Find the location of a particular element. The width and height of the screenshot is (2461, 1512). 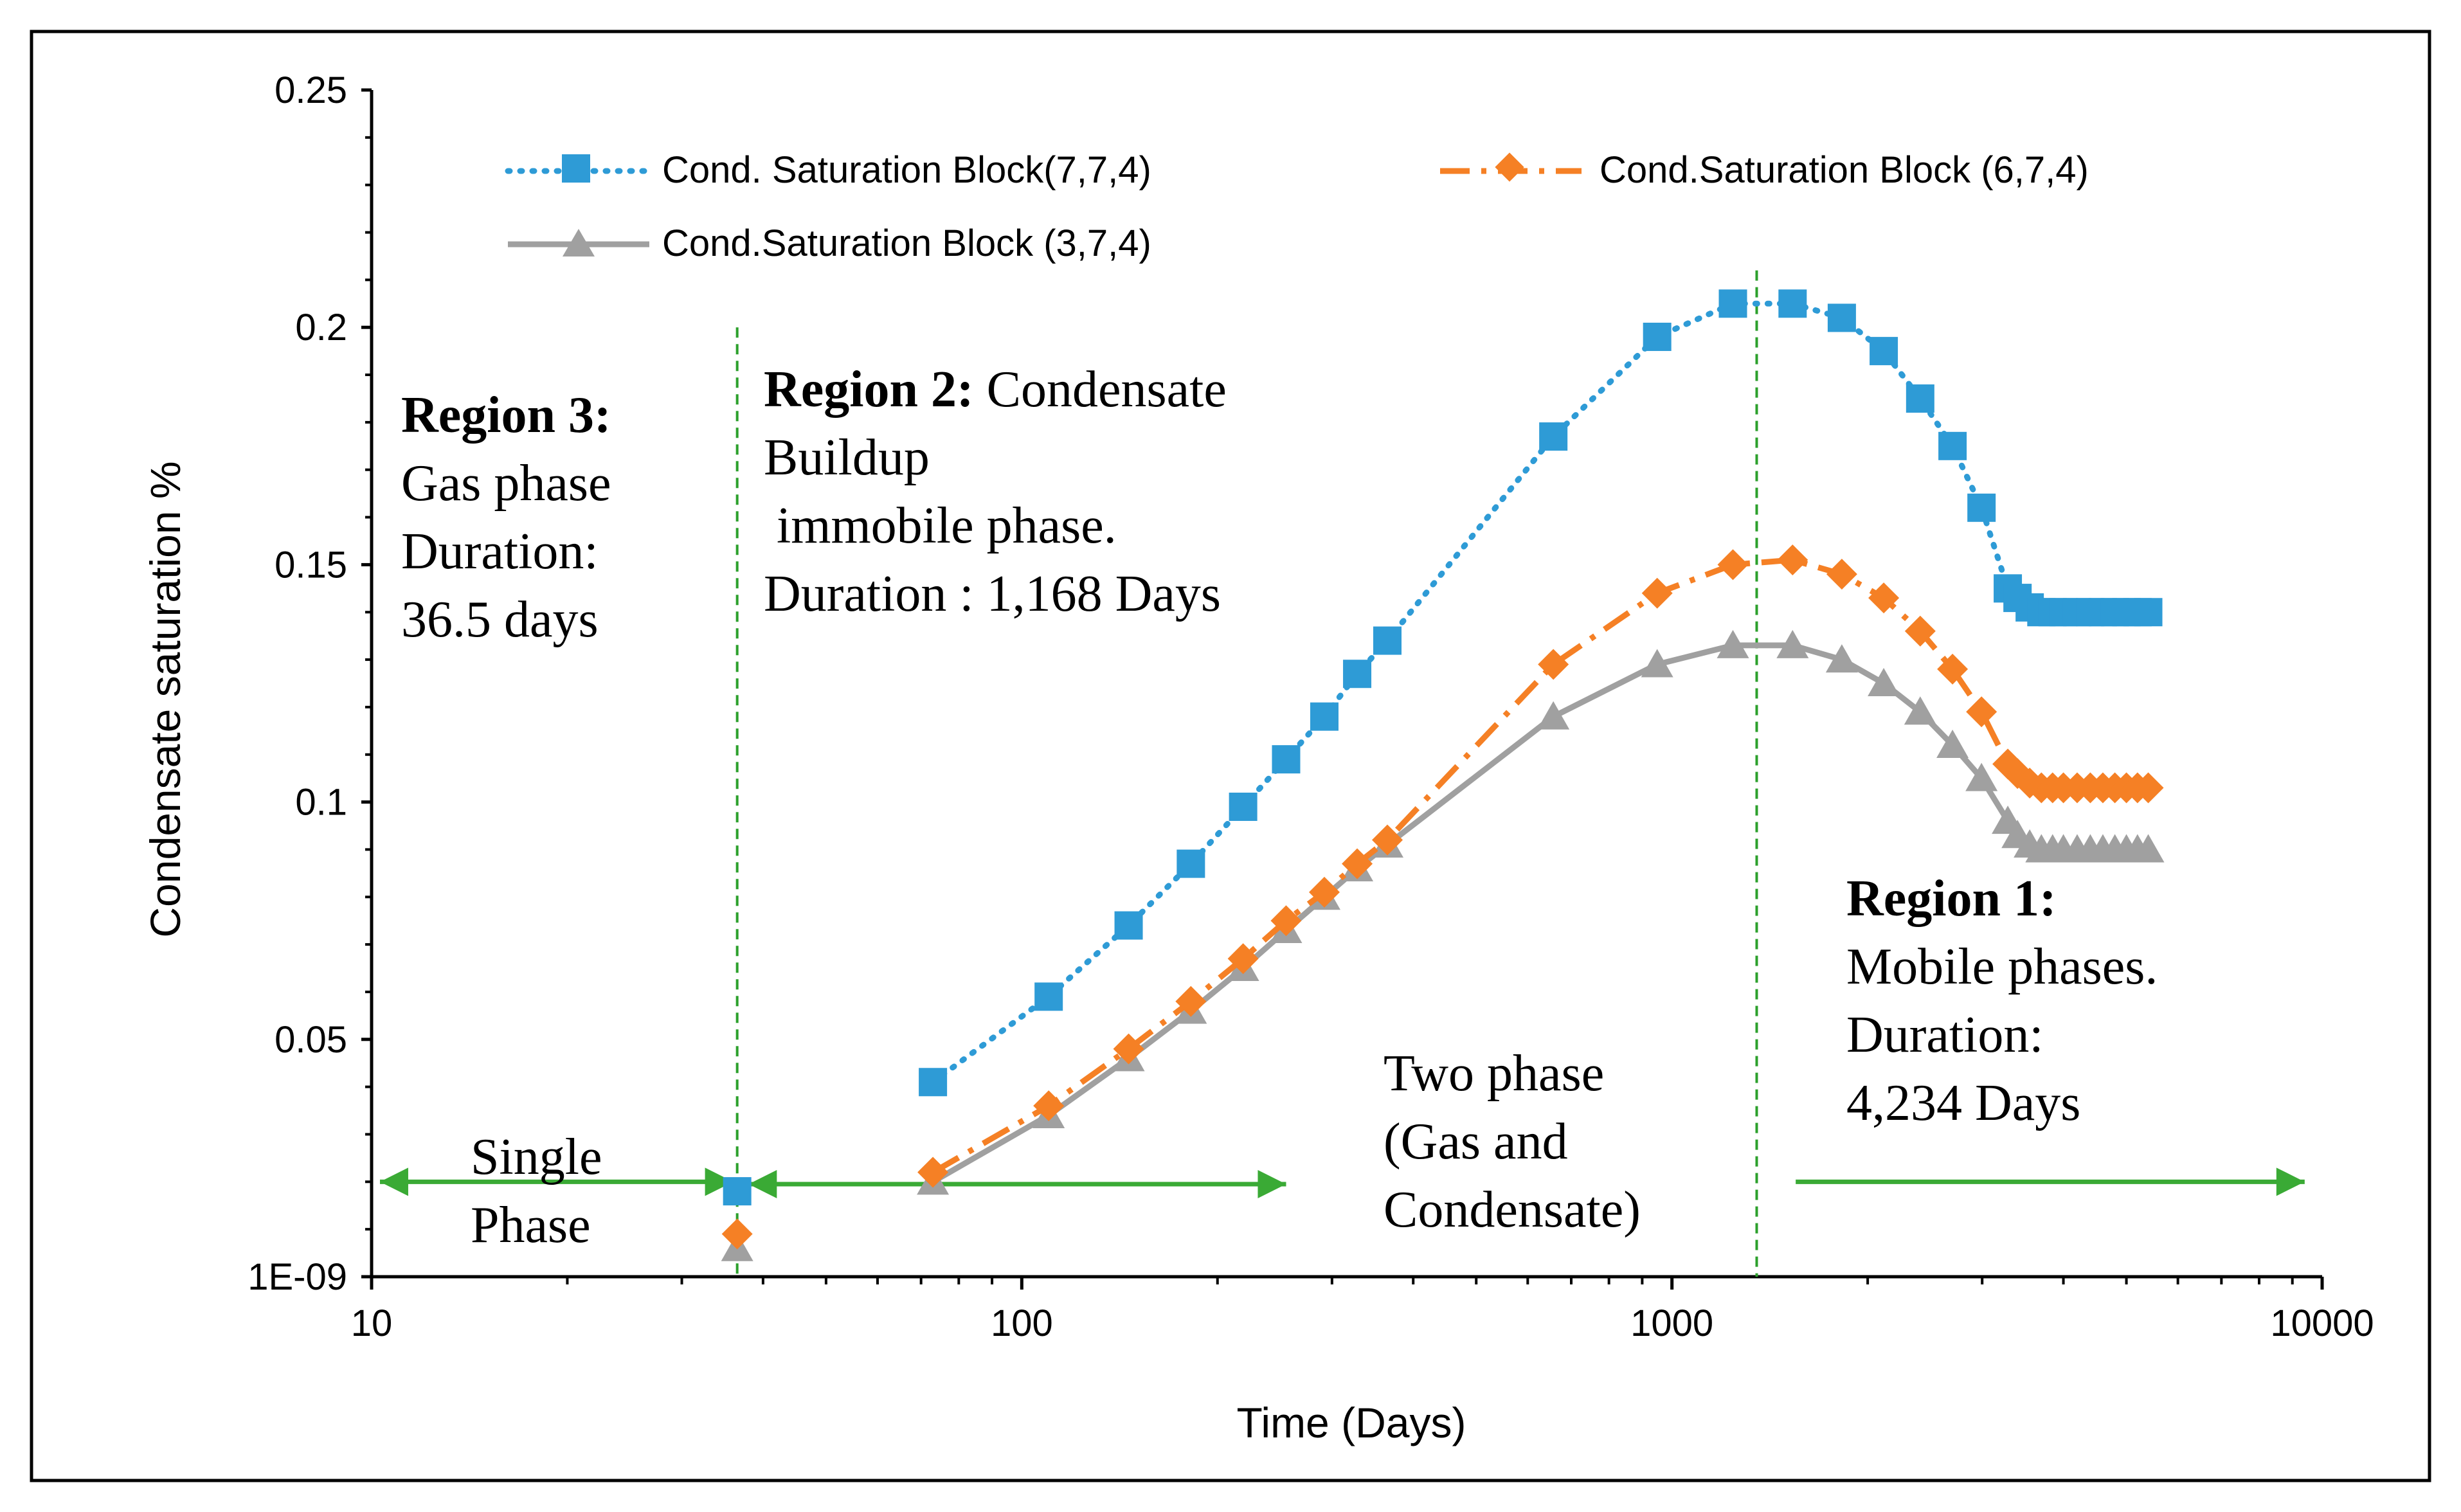

y-tick-label: 0.15 is located at coordinates (311, 565).